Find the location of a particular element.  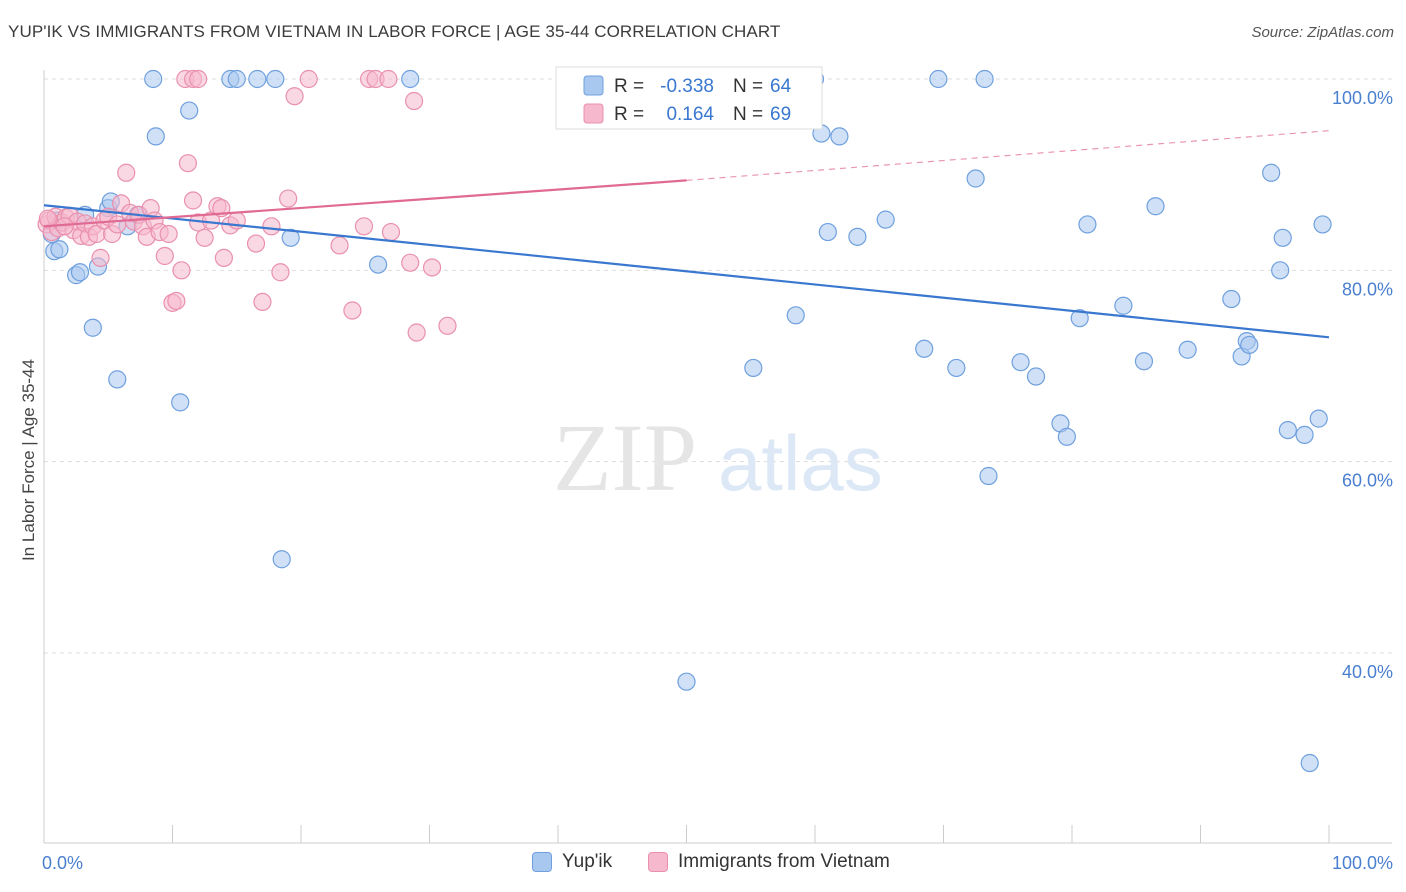

legend-r-label-vietnam: R = is located at coordinates (629, 114).